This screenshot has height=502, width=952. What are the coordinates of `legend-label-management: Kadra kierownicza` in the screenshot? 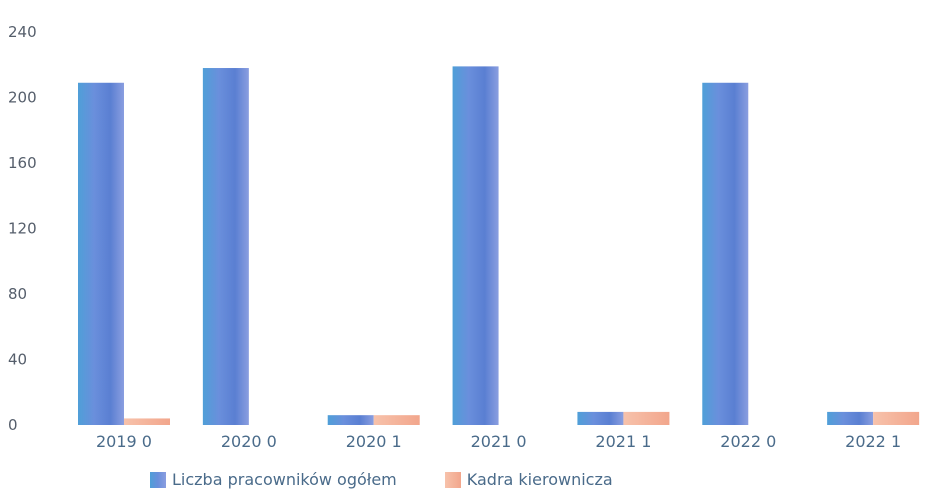 It's located at (539, 479).